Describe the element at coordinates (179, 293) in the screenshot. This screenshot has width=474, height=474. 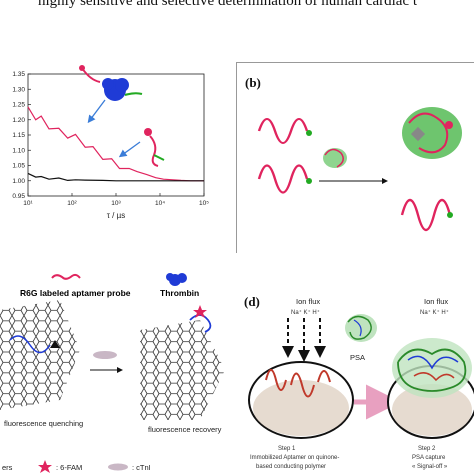
I see `thrombin-label: Thrombin` at that location.